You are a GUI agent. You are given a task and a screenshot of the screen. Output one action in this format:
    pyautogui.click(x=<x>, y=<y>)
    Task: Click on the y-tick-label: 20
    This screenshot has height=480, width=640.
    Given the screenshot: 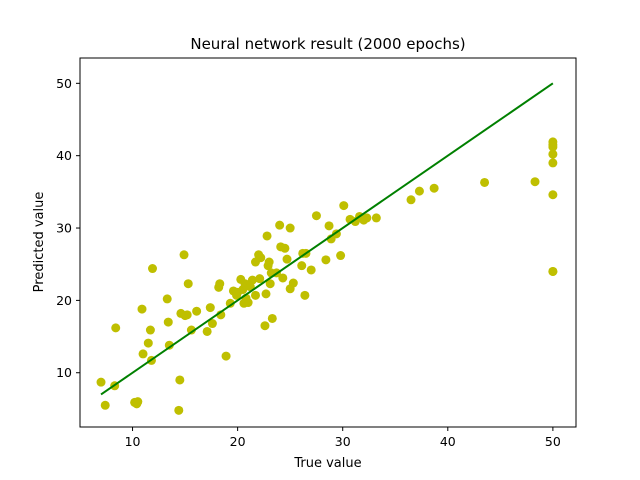 What is the action you would take?
    pyautogui.click(x=64, y=300)
    